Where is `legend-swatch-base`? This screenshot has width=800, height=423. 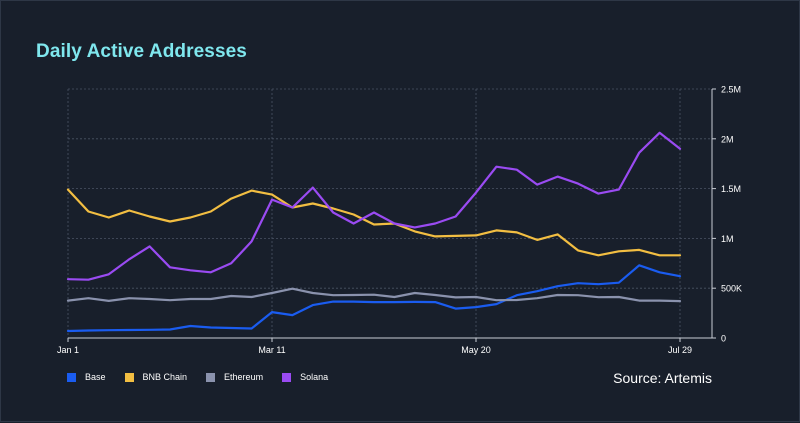 legend-swatch-base is located at coordinates (71, 377).